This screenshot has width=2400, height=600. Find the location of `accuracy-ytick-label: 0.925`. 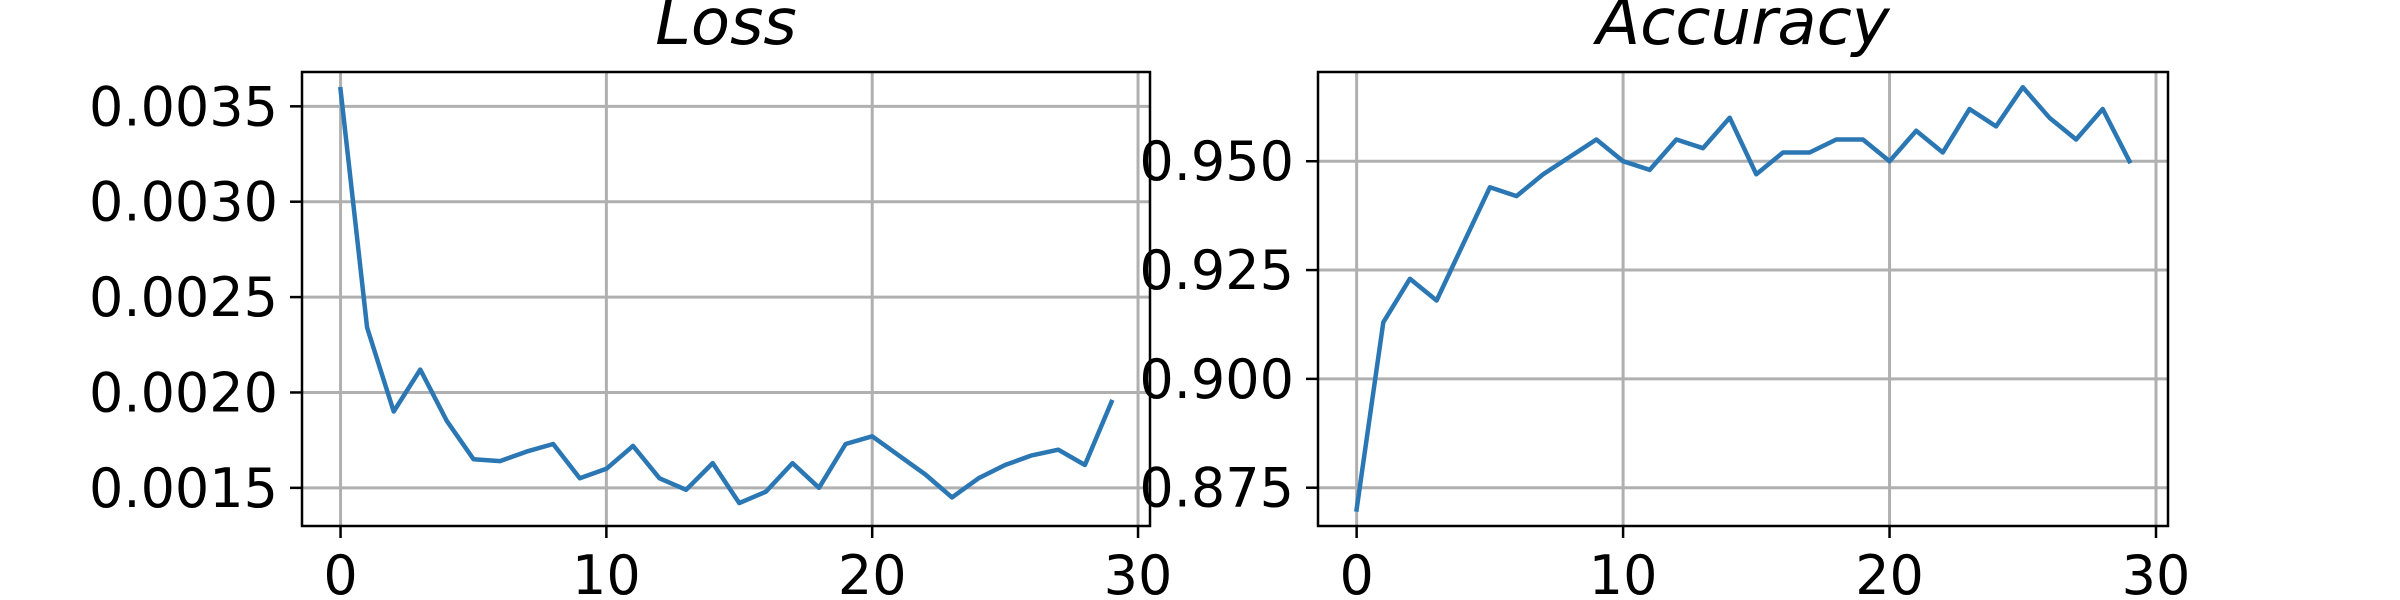

accuracy-ytick-label: 0.925 is located at coordinates (1216, 270).